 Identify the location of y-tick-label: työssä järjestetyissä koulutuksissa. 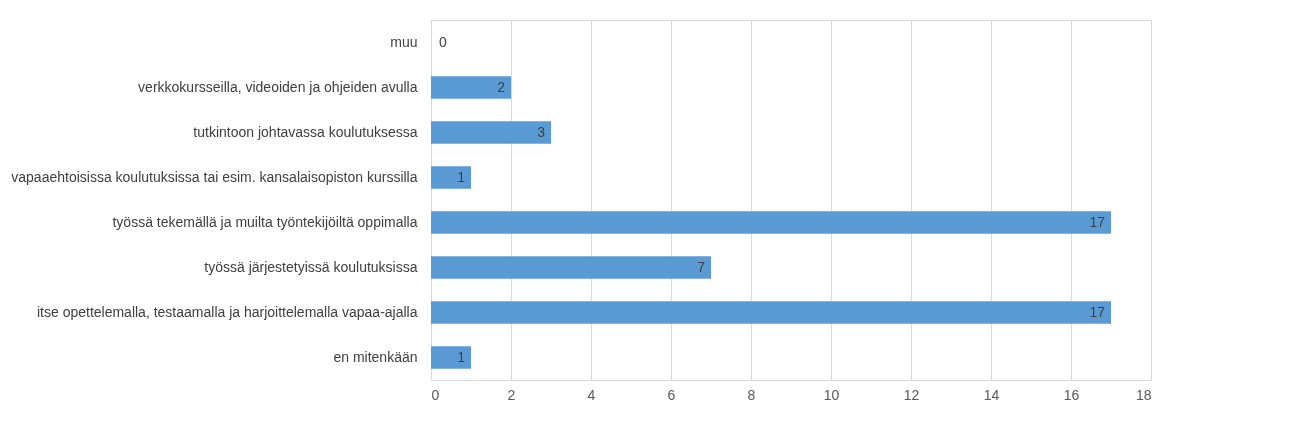
(311, 266).